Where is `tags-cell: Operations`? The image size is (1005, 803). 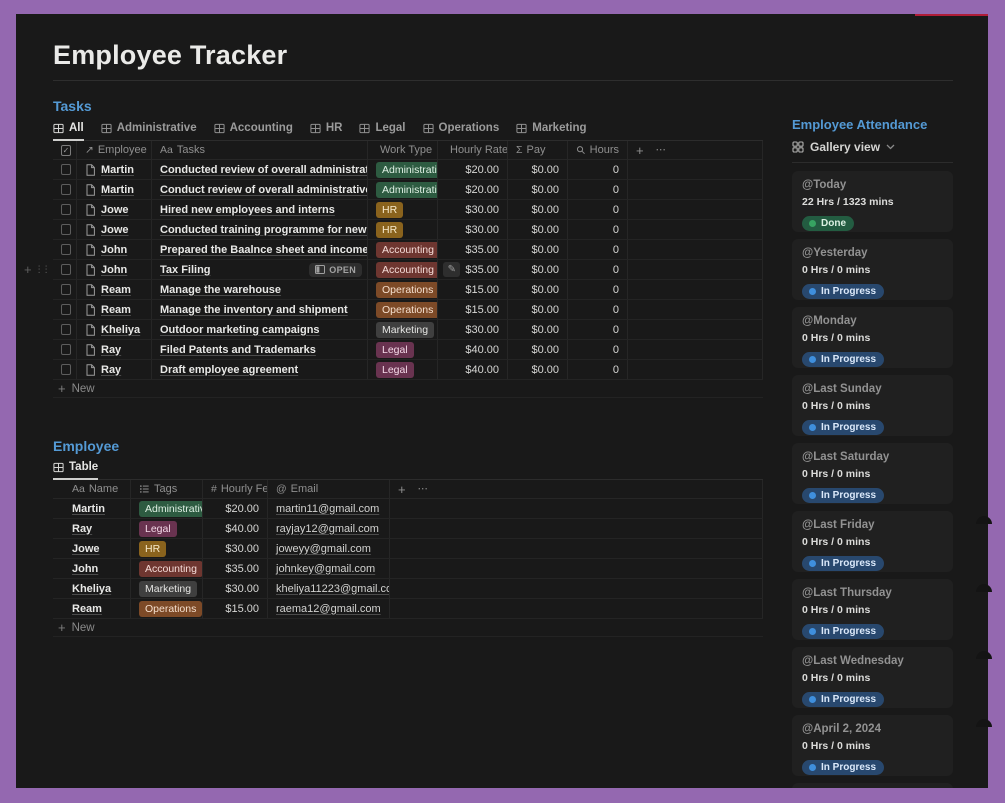 tags-cell: Operations is located at coordinates (167, 608).